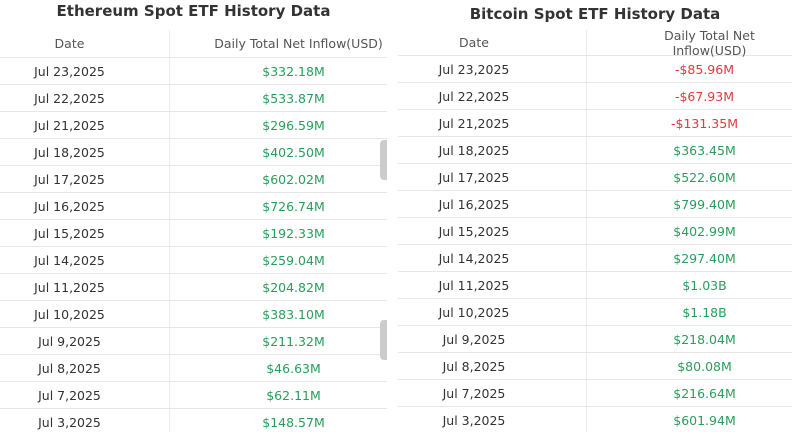 This screenshot has width=792, height=432. I want to click on inflow-cell: $601.94M, so click(704, 420).